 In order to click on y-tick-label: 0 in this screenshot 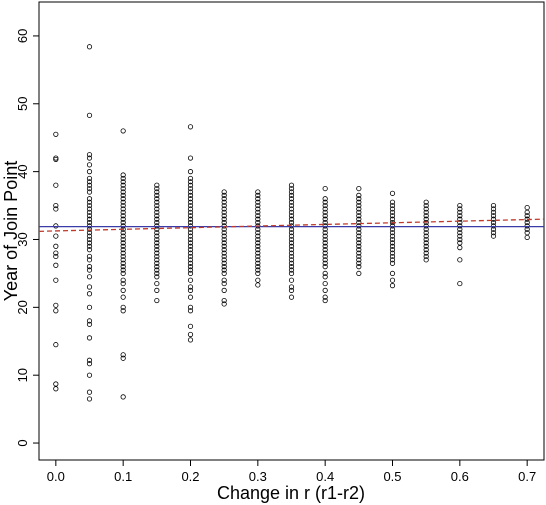, I will do `click(22, 442)`.